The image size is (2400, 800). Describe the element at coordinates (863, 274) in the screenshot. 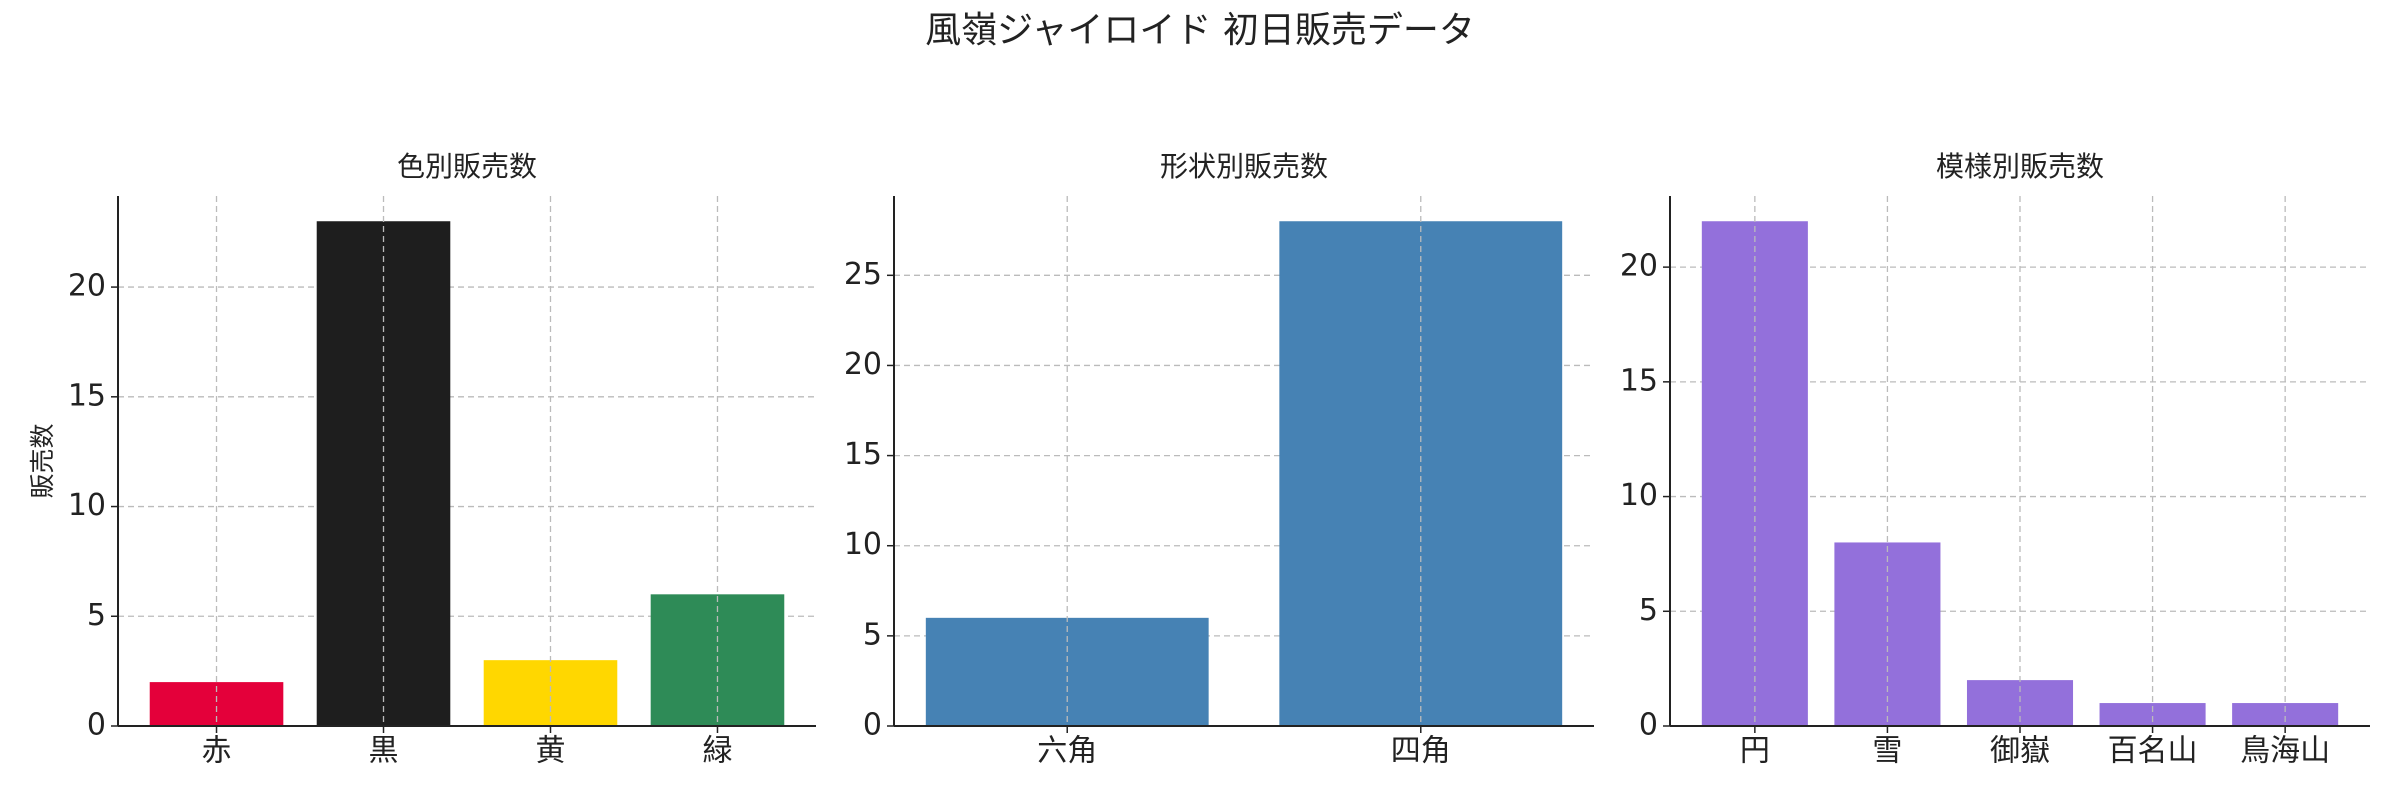

I see `y-tick-label: 25` at that location.